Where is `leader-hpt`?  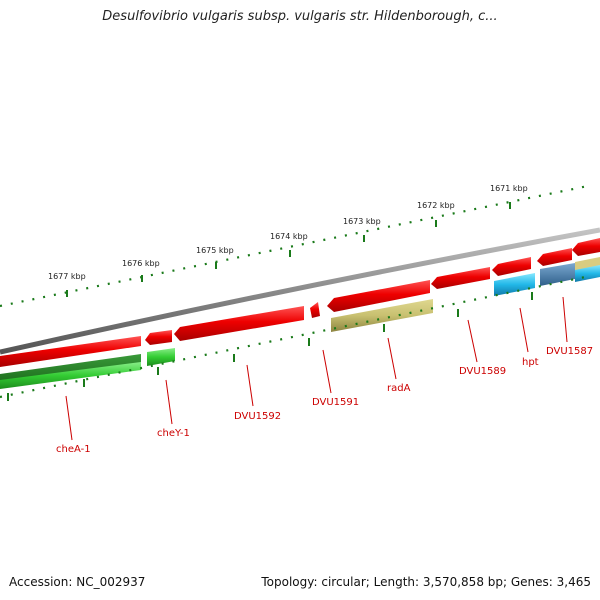 leader-hpt is located at coordinates (524, 330).